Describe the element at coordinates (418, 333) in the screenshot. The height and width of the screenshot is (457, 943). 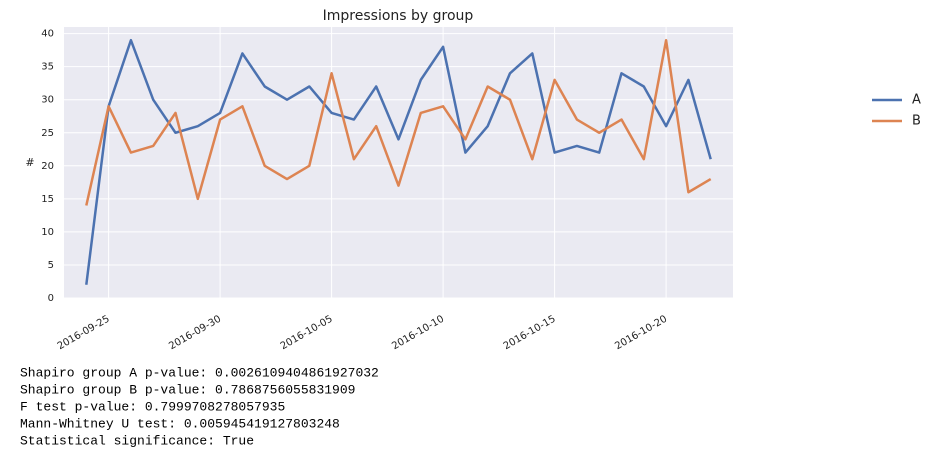
I see `x-tick-label: 2016-10-10` at that location.